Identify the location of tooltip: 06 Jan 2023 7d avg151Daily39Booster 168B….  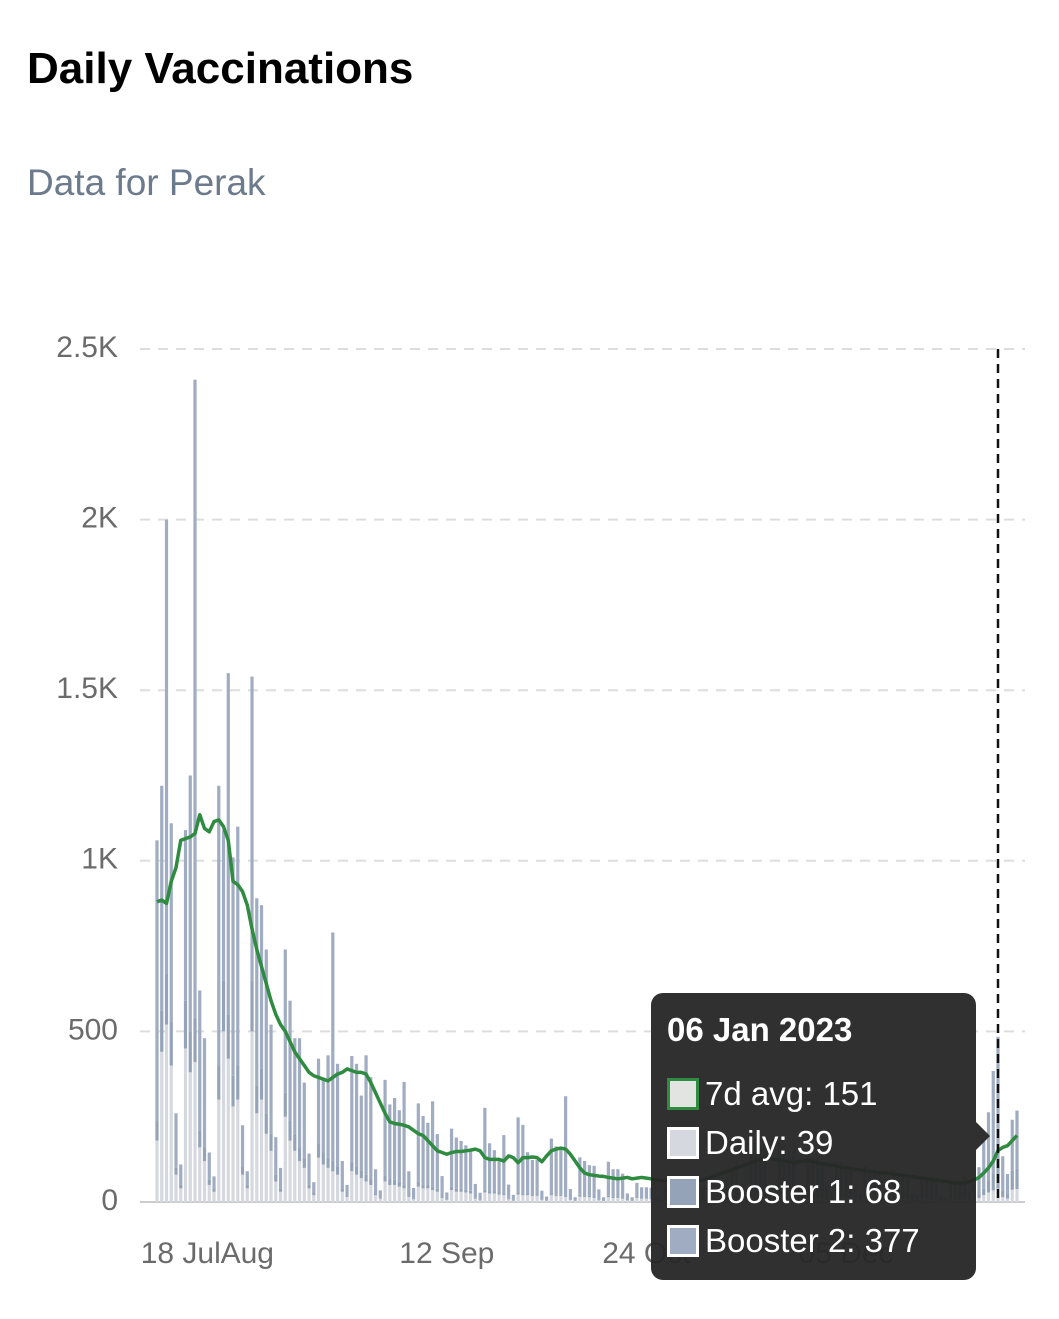
(813, 1136).